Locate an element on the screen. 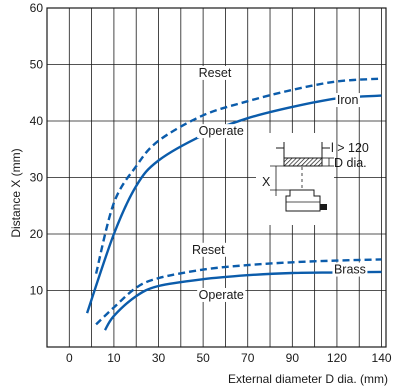 The width and height of the screenshot is (396, 387). y-axis-title: Distance X (mm) is located at coordinates (16, 192).